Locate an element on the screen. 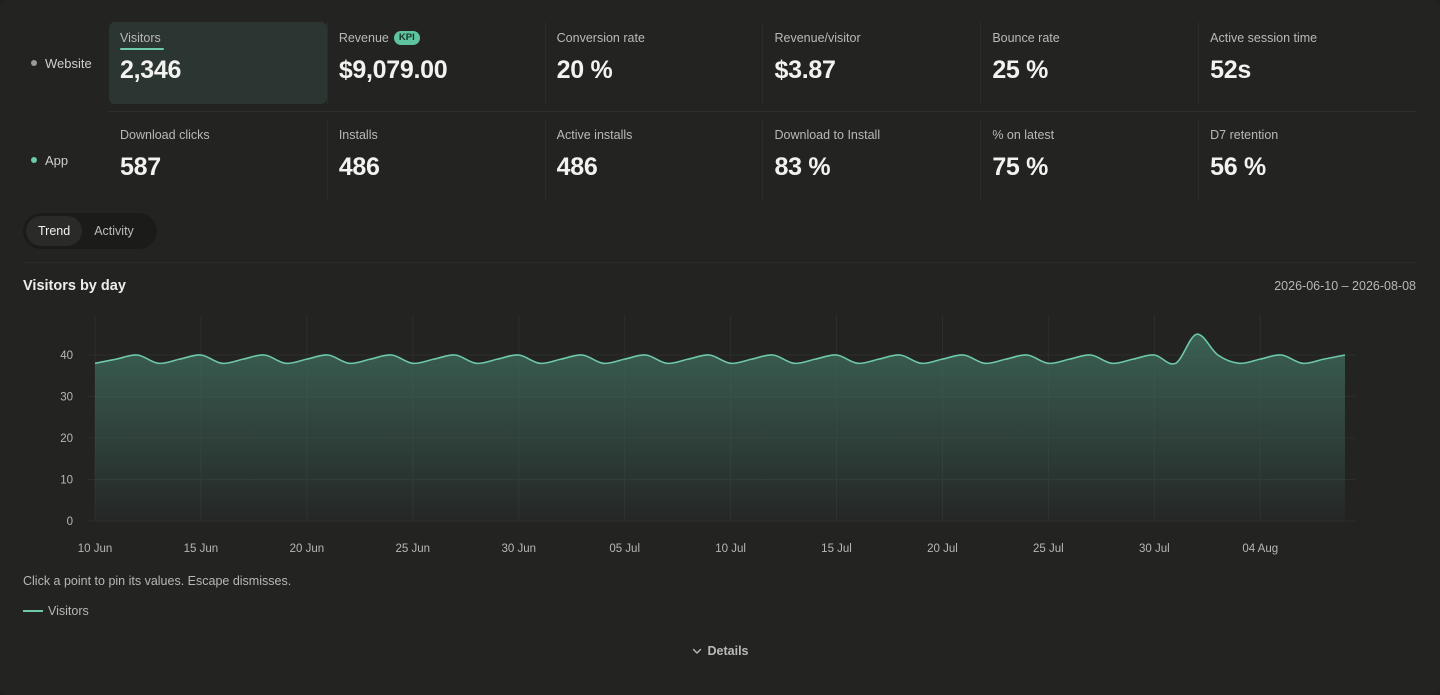 The image size is (1440, 695). metric-card-active-installs: Active installs 486 is located at coordinates (653, 160).